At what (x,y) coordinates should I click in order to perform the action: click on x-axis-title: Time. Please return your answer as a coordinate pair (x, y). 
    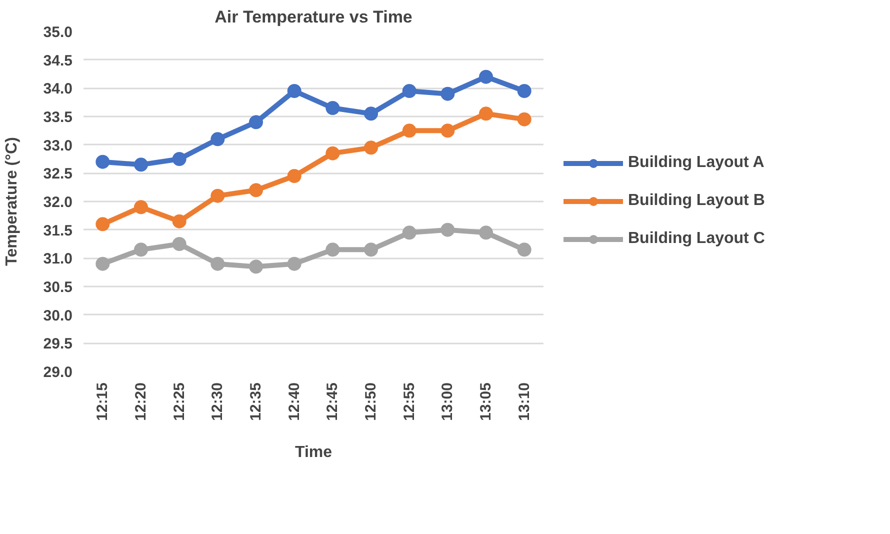
    Looking at the image, I should click on (313, 452).